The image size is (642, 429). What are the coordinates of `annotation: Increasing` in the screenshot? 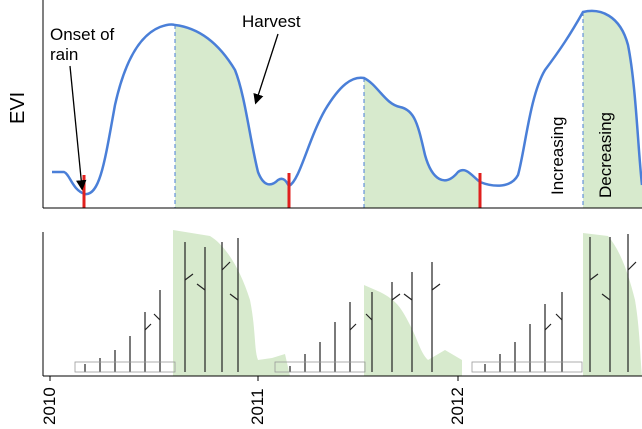 It's located at (557, 155).